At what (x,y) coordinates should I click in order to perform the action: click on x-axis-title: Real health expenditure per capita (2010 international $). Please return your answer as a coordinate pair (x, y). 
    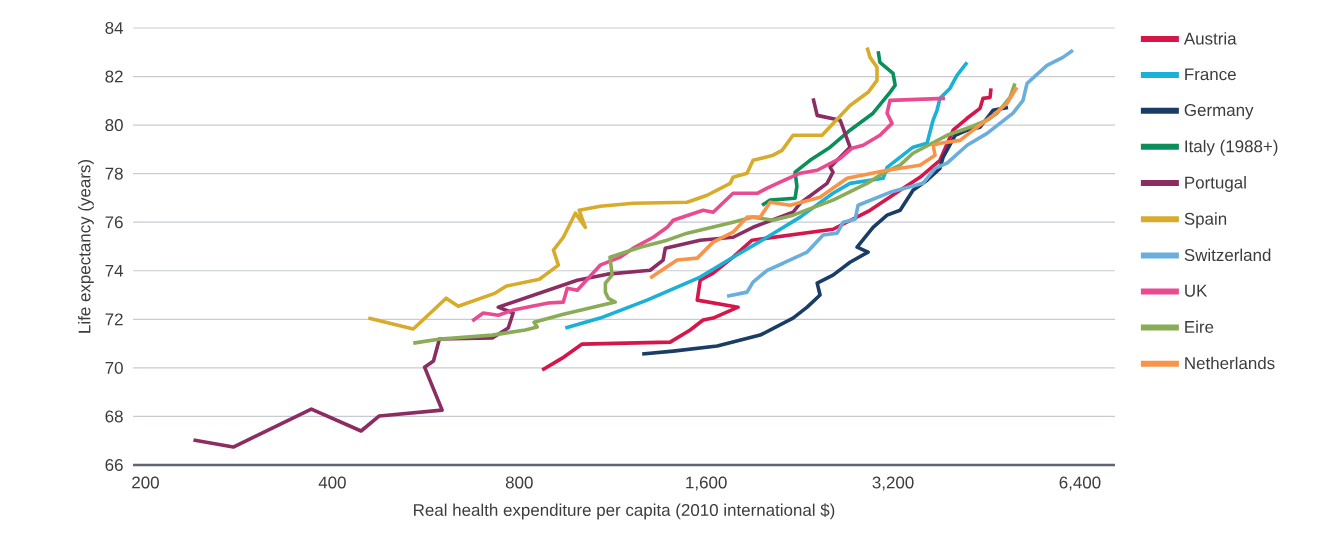
    Looking at the image, I should click on (624, 511).